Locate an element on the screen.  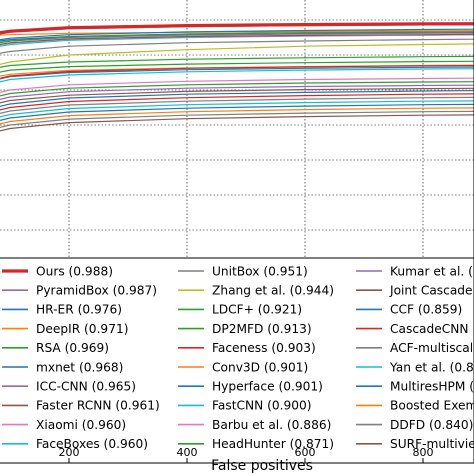
legend-label: Zhang et al. (0.944) is located at coordinates (273, 291).